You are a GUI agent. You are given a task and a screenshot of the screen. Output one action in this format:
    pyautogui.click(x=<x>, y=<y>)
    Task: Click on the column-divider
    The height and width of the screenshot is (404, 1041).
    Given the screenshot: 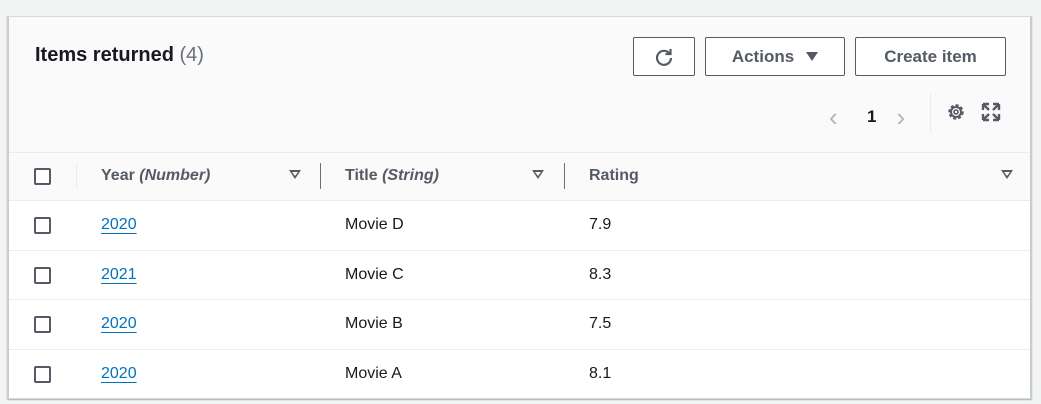 What is the action you would take?
    pyautogui.click(x=76, y=176)
    